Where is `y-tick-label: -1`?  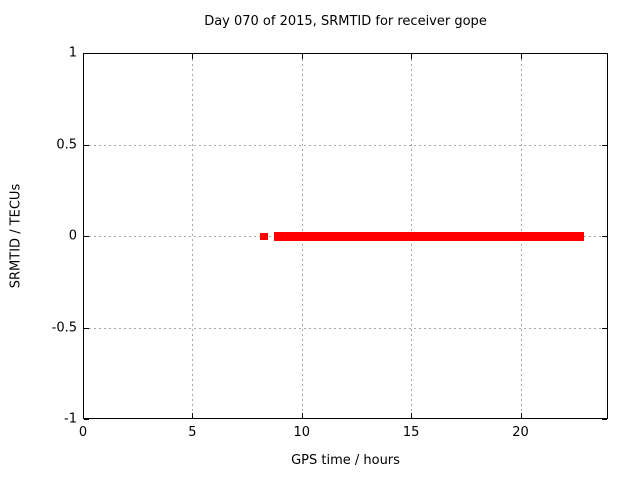
y-tick-label: -1 is located at coordinates (70, 419).